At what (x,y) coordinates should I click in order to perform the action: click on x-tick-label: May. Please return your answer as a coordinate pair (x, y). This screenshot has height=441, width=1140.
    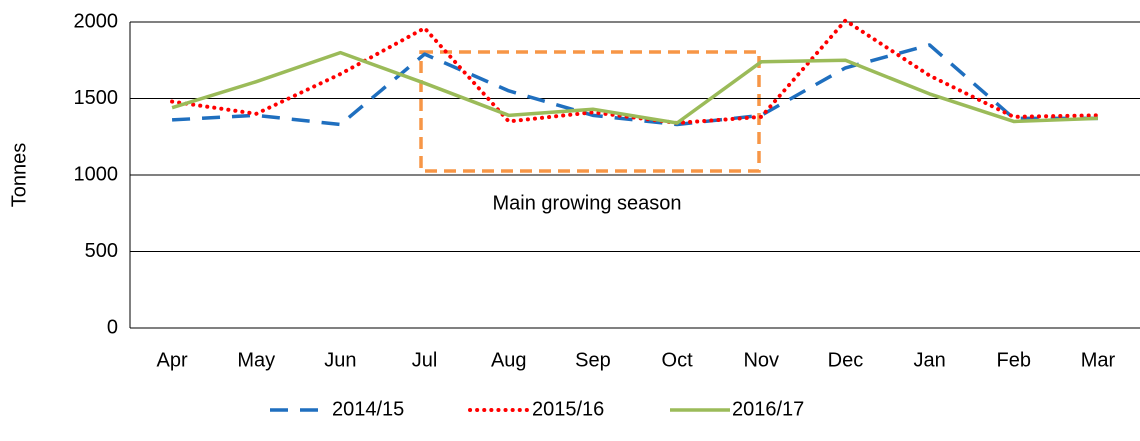
    Looking at the image, I should click on (256, 360).